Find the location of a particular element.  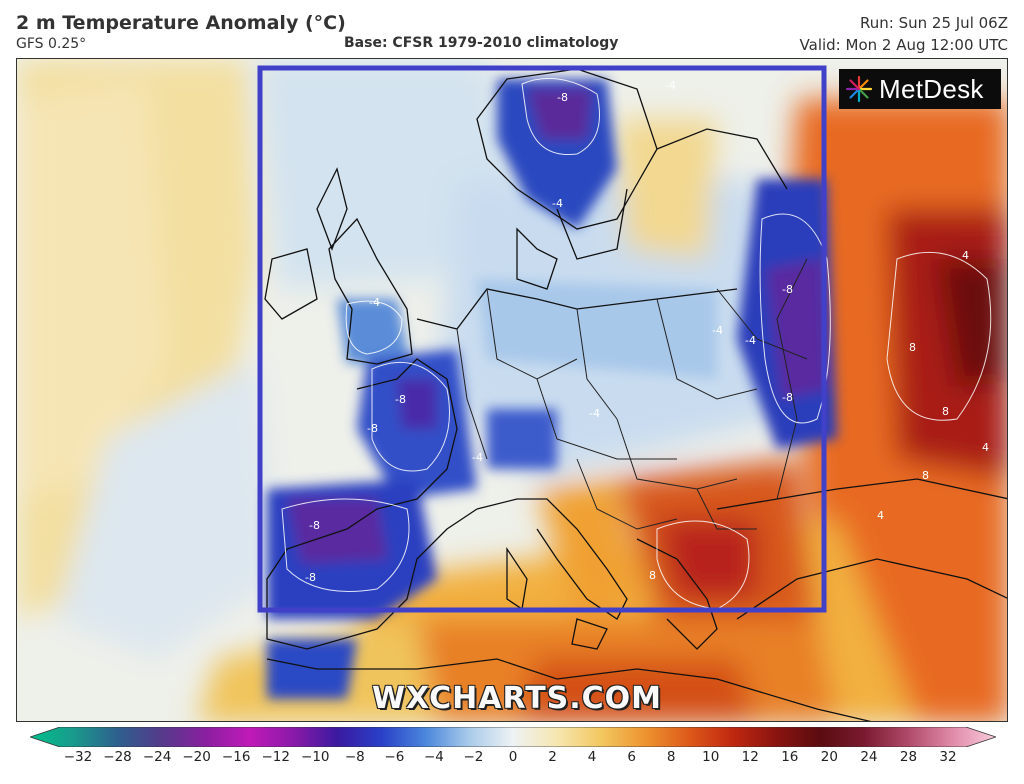

wxcharts-watermark: WXCHARTS.COM is located at coordinates (517, 698).